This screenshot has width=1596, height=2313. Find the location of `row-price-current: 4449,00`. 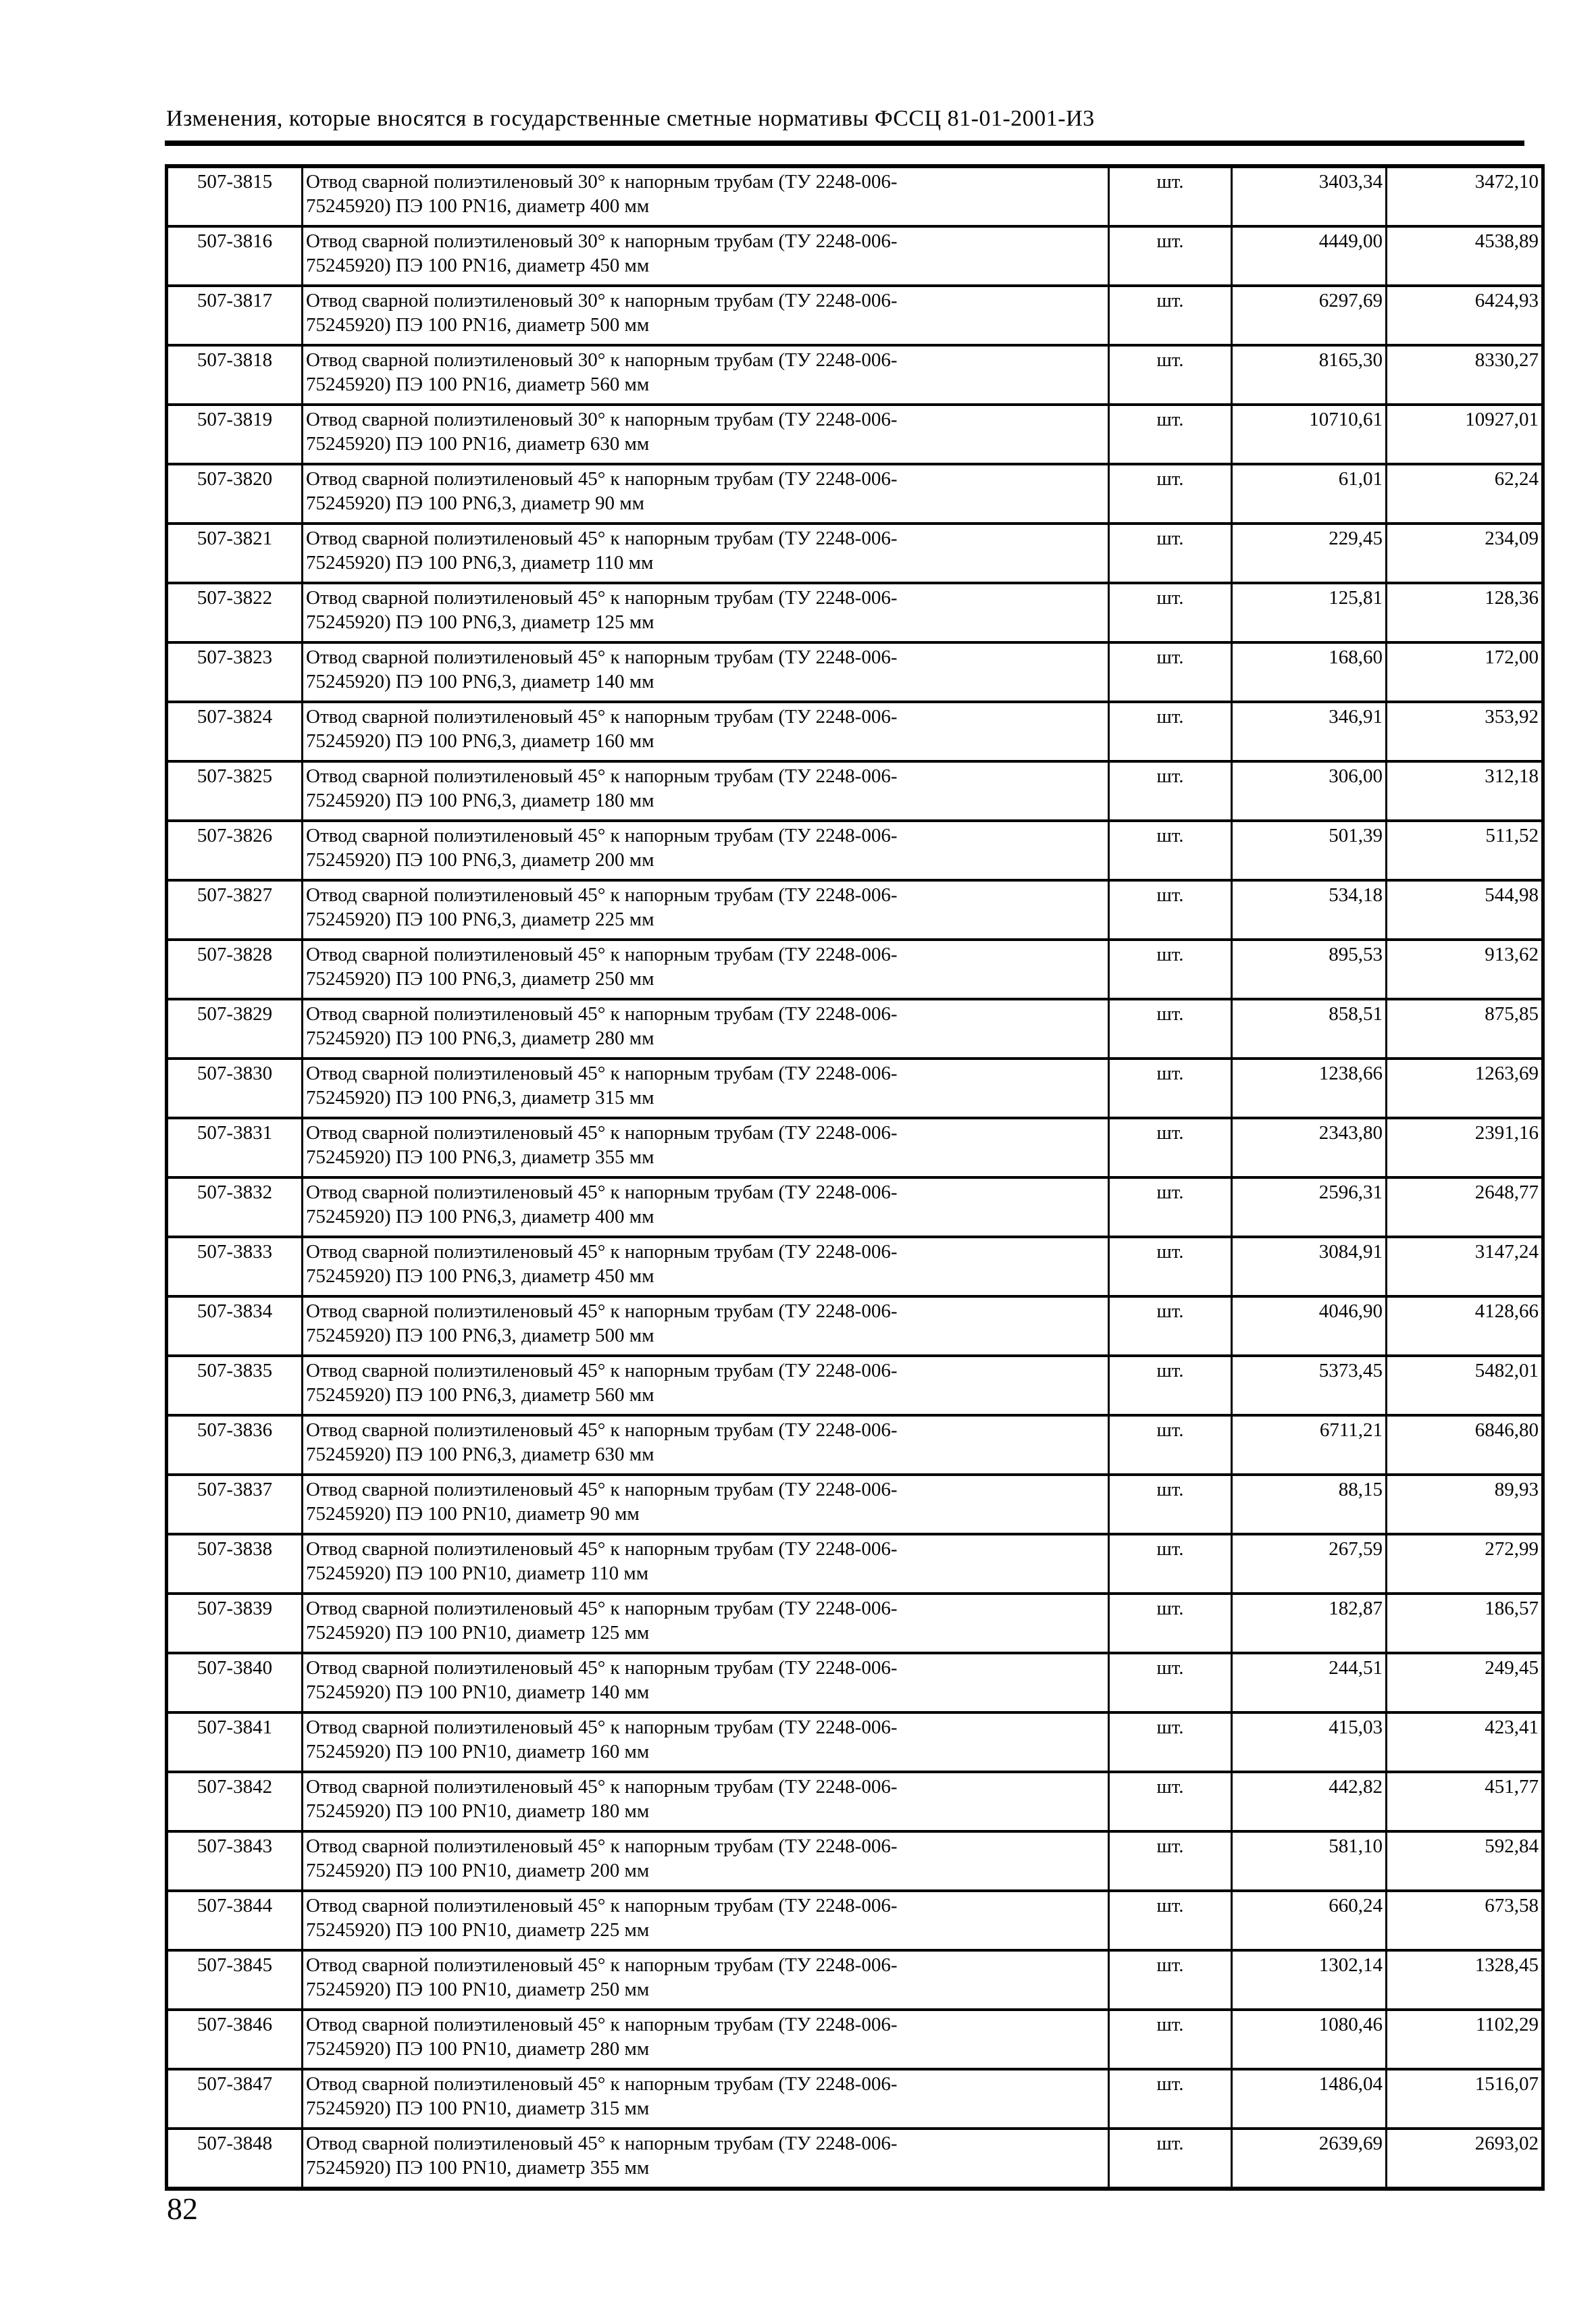

row-price-current: 4449,00 is located at coordinates (1309, 256).